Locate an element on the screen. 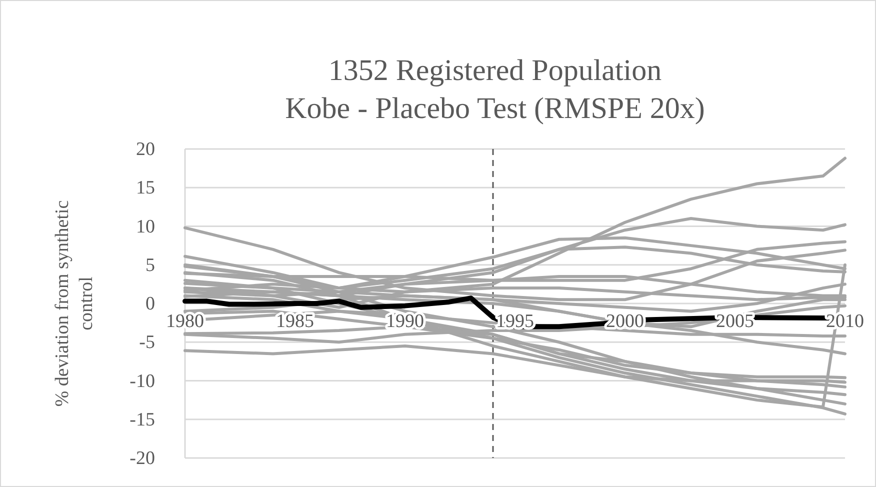 The height and width of the screenshot is (487, 876). y-tick-label: -5 is located at coordinates (147, 343).